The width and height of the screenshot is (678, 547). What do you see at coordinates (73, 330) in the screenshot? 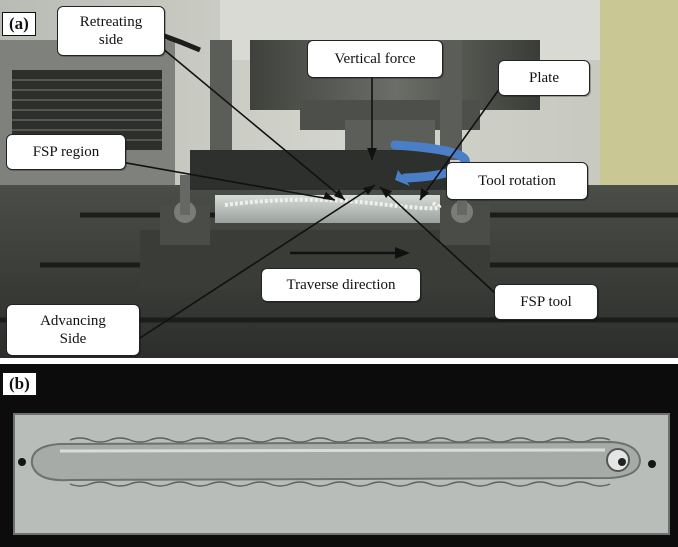
I see `label-advancing-side: Advancing Side` at bounding box center [73, 330].